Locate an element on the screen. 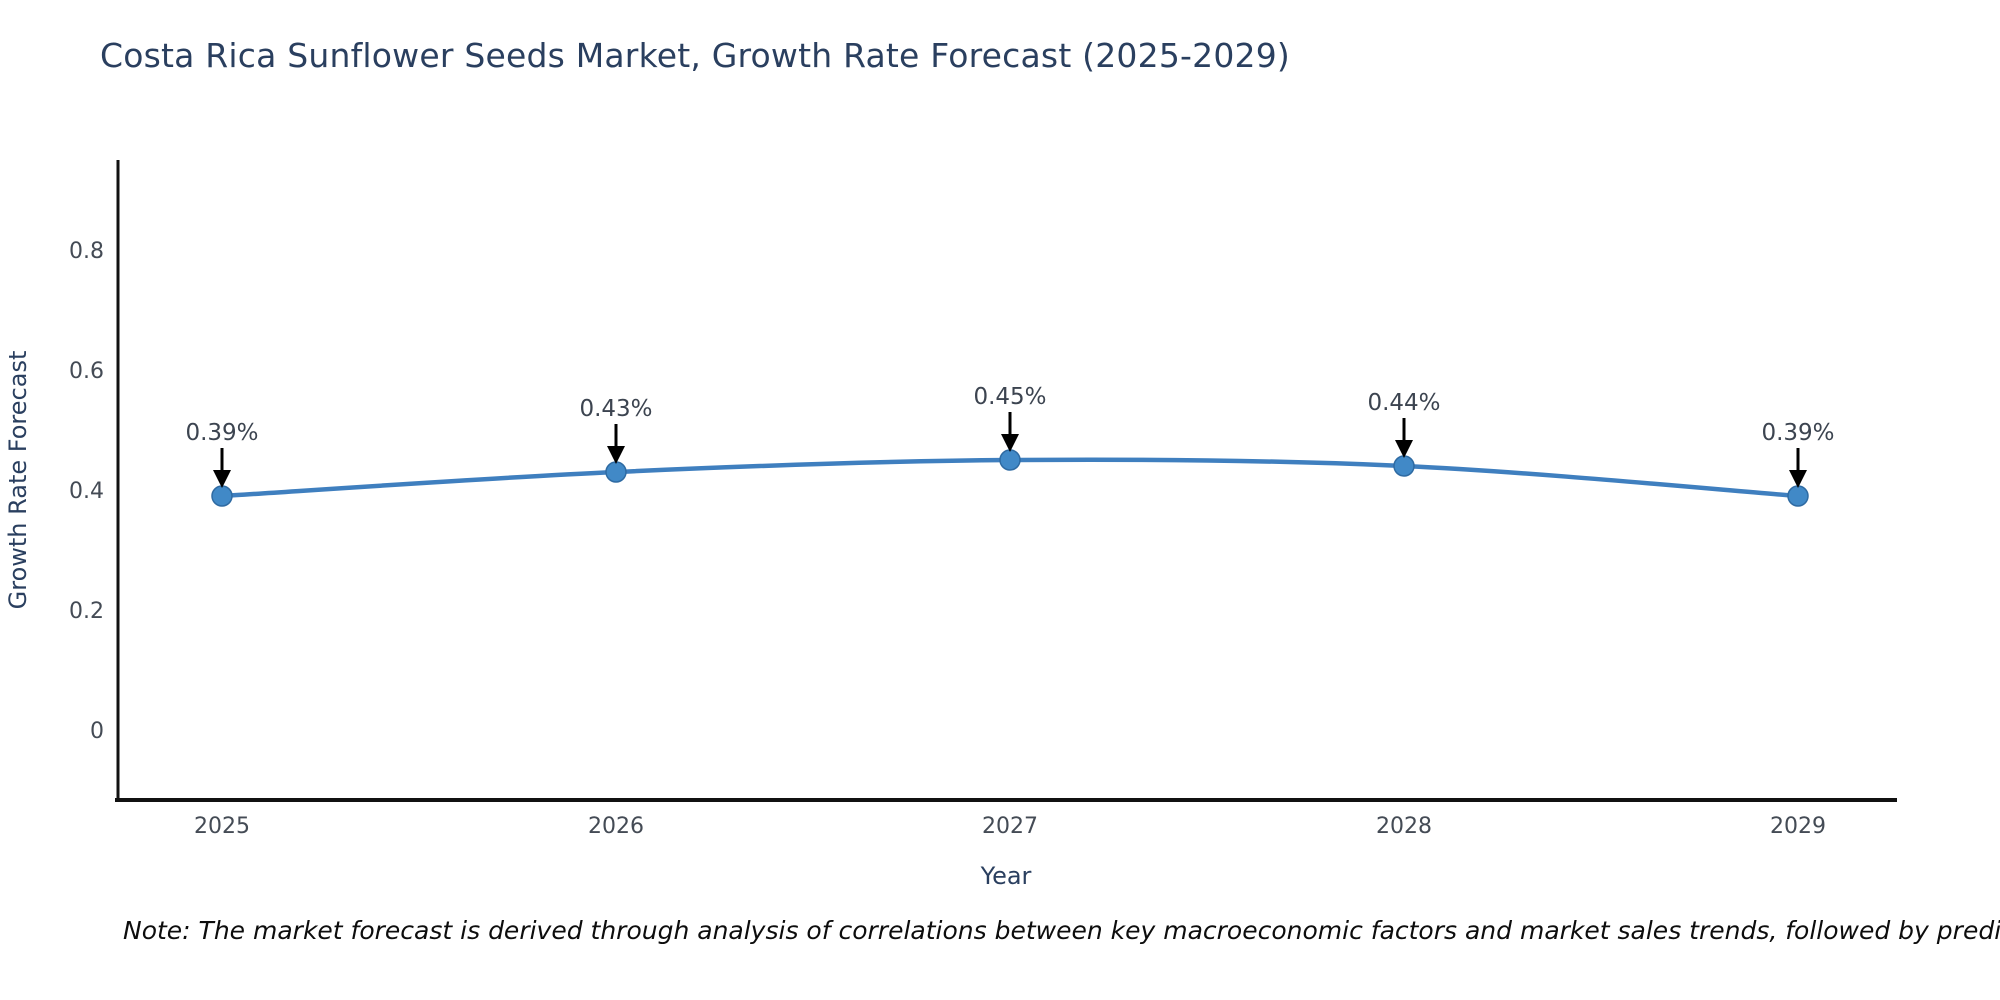 The image size is (2000, 1000). y-tick-label: 0 is located at coordinates (97, 731).